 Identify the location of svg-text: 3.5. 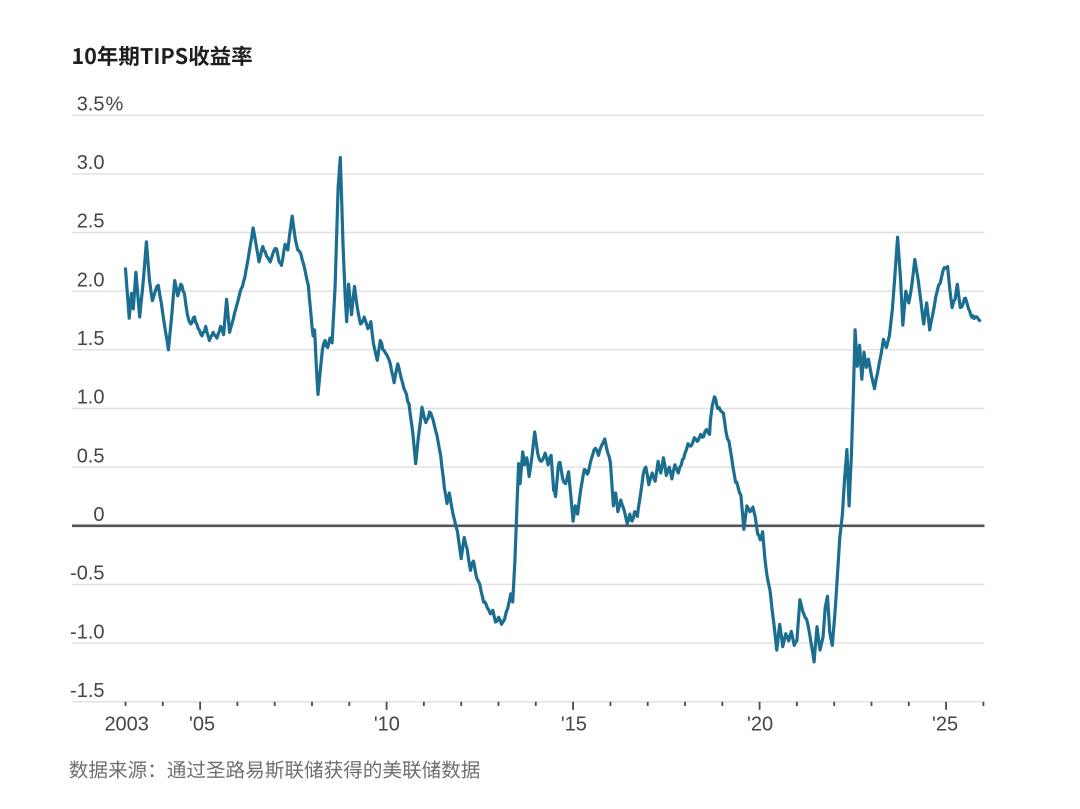
(91, 104).